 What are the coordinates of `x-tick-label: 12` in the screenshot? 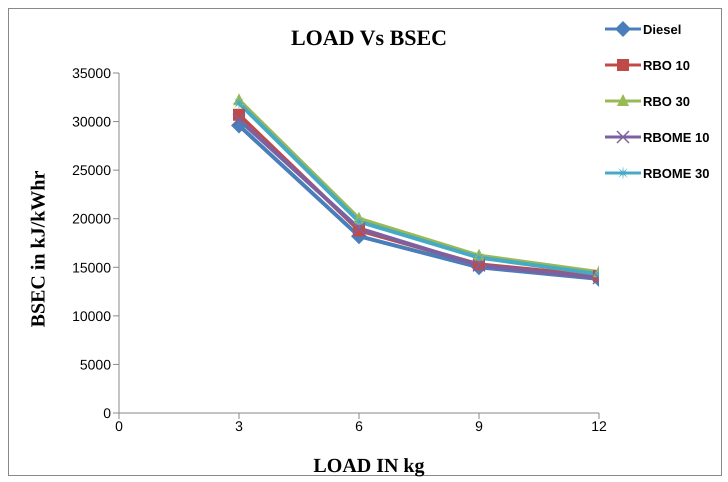 It's located at (599, 426).